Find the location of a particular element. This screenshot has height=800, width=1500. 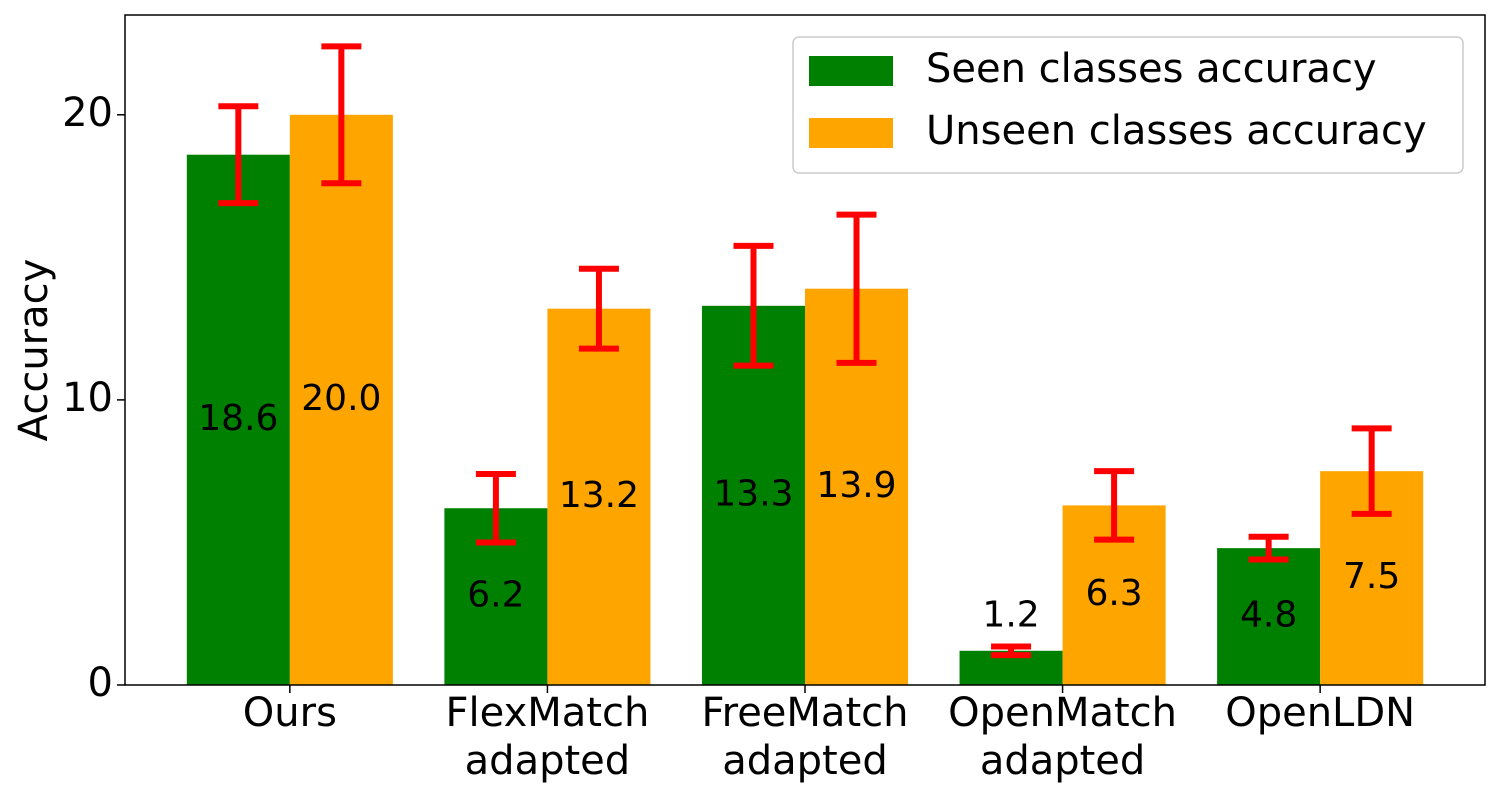

legend-box is located at coordinates (1128, 105).